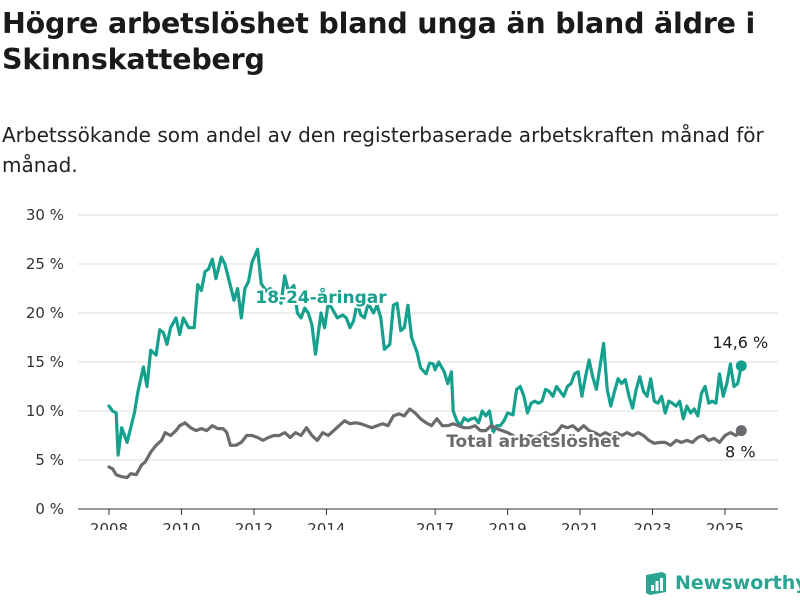 The width and height of the screenshot is (800, 600). What do you see at coordinates (740, 342) in the screenshot?
I see `youth-end-label: 14,6 %` at bounding box center [740, 342].